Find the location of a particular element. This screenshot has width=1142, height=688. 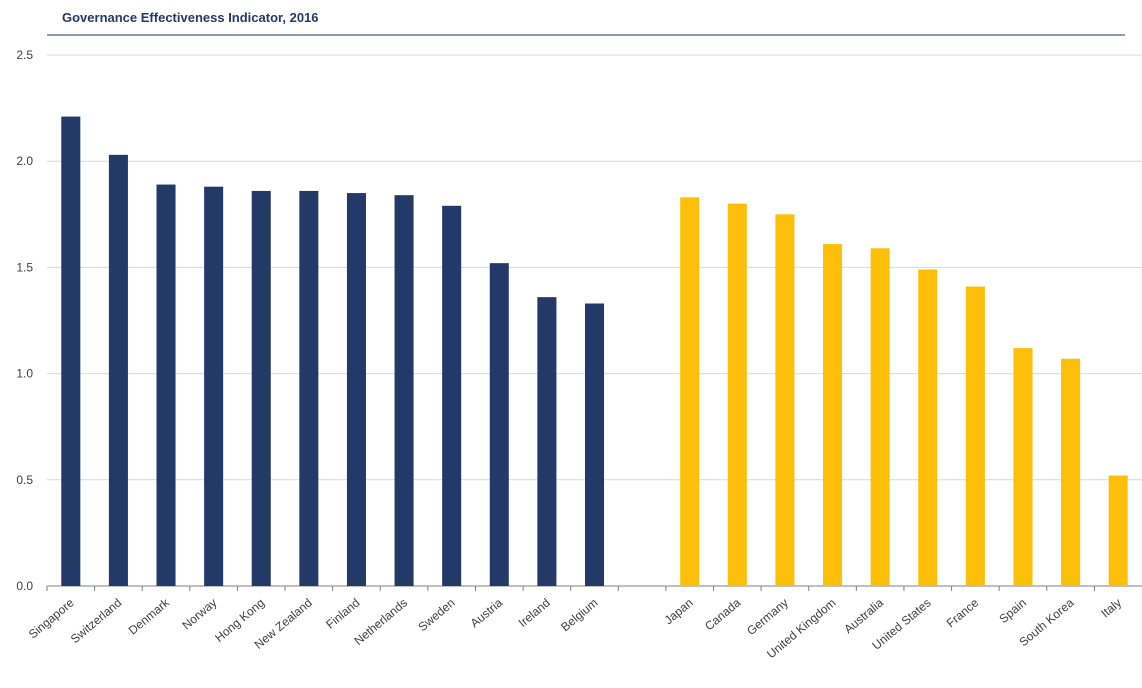

x-tick-label: Sweden is located at coordinates (436, 615).